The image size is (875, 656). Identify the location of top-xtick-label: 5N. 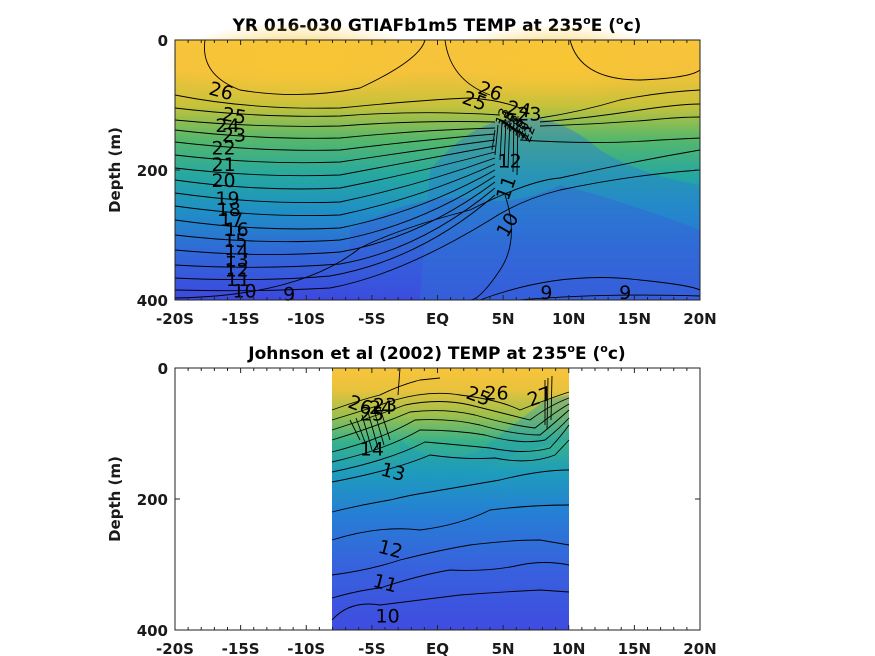
(503, 319).